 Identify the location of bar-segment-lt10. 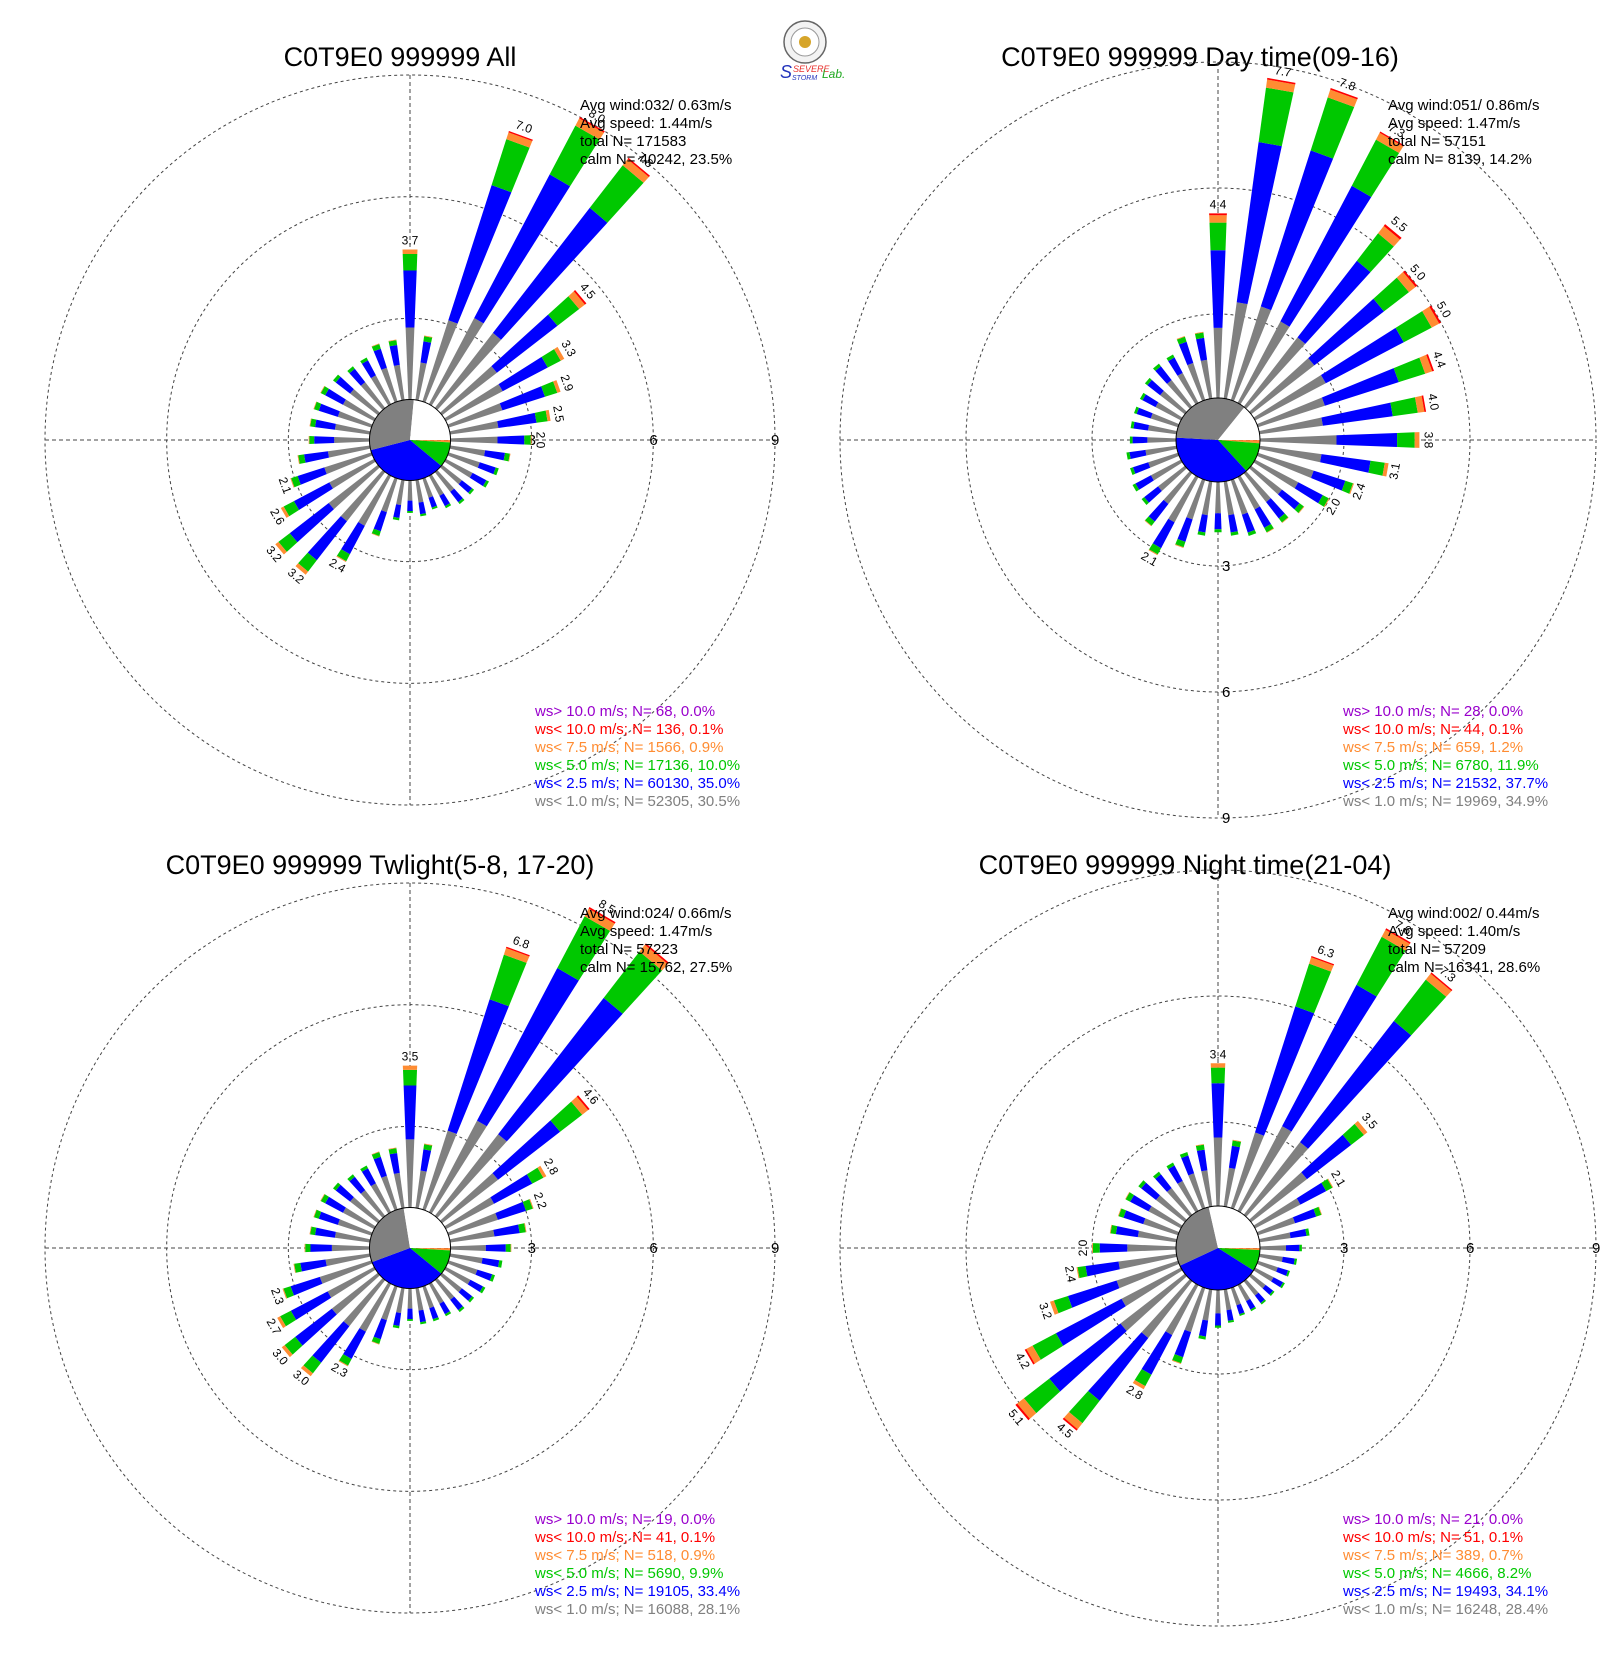
(602, 915).